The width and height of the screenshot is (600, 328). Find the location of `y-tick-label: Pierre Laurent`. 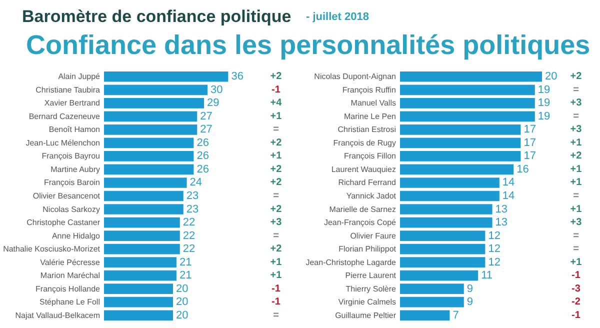

y-tick-label: Pierre Laurent is located at coordinates (371, 275).